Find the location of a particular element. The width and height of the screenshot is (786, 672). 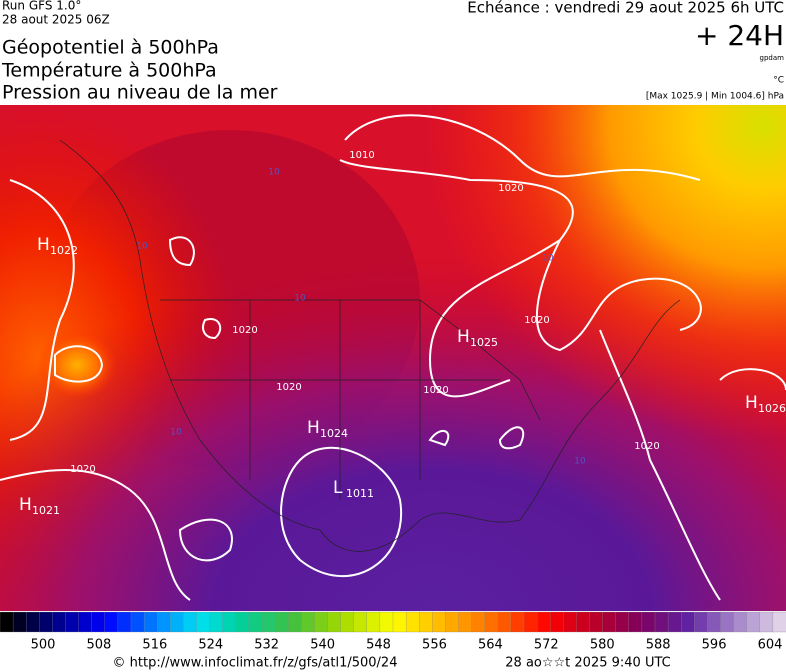

legend-label: 548 is located at coordinates (378, 645).